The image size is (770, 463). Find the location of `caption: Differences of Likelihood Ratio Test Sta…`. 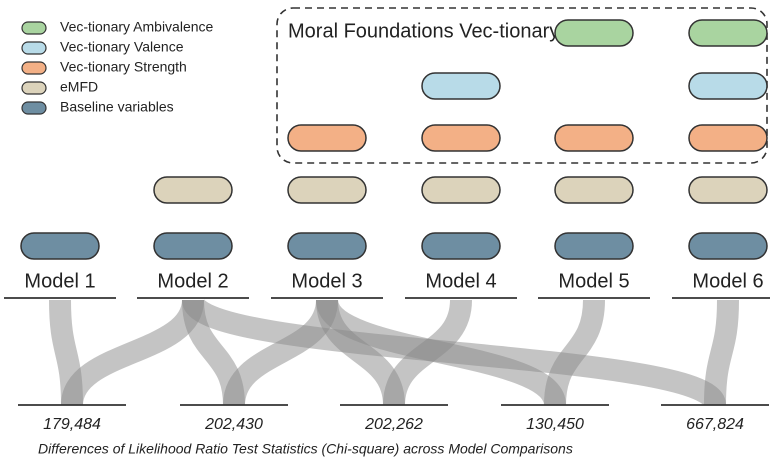

caption: Differences of Likelihood Ratio Test Sta… is located at coordinates (305, 449).